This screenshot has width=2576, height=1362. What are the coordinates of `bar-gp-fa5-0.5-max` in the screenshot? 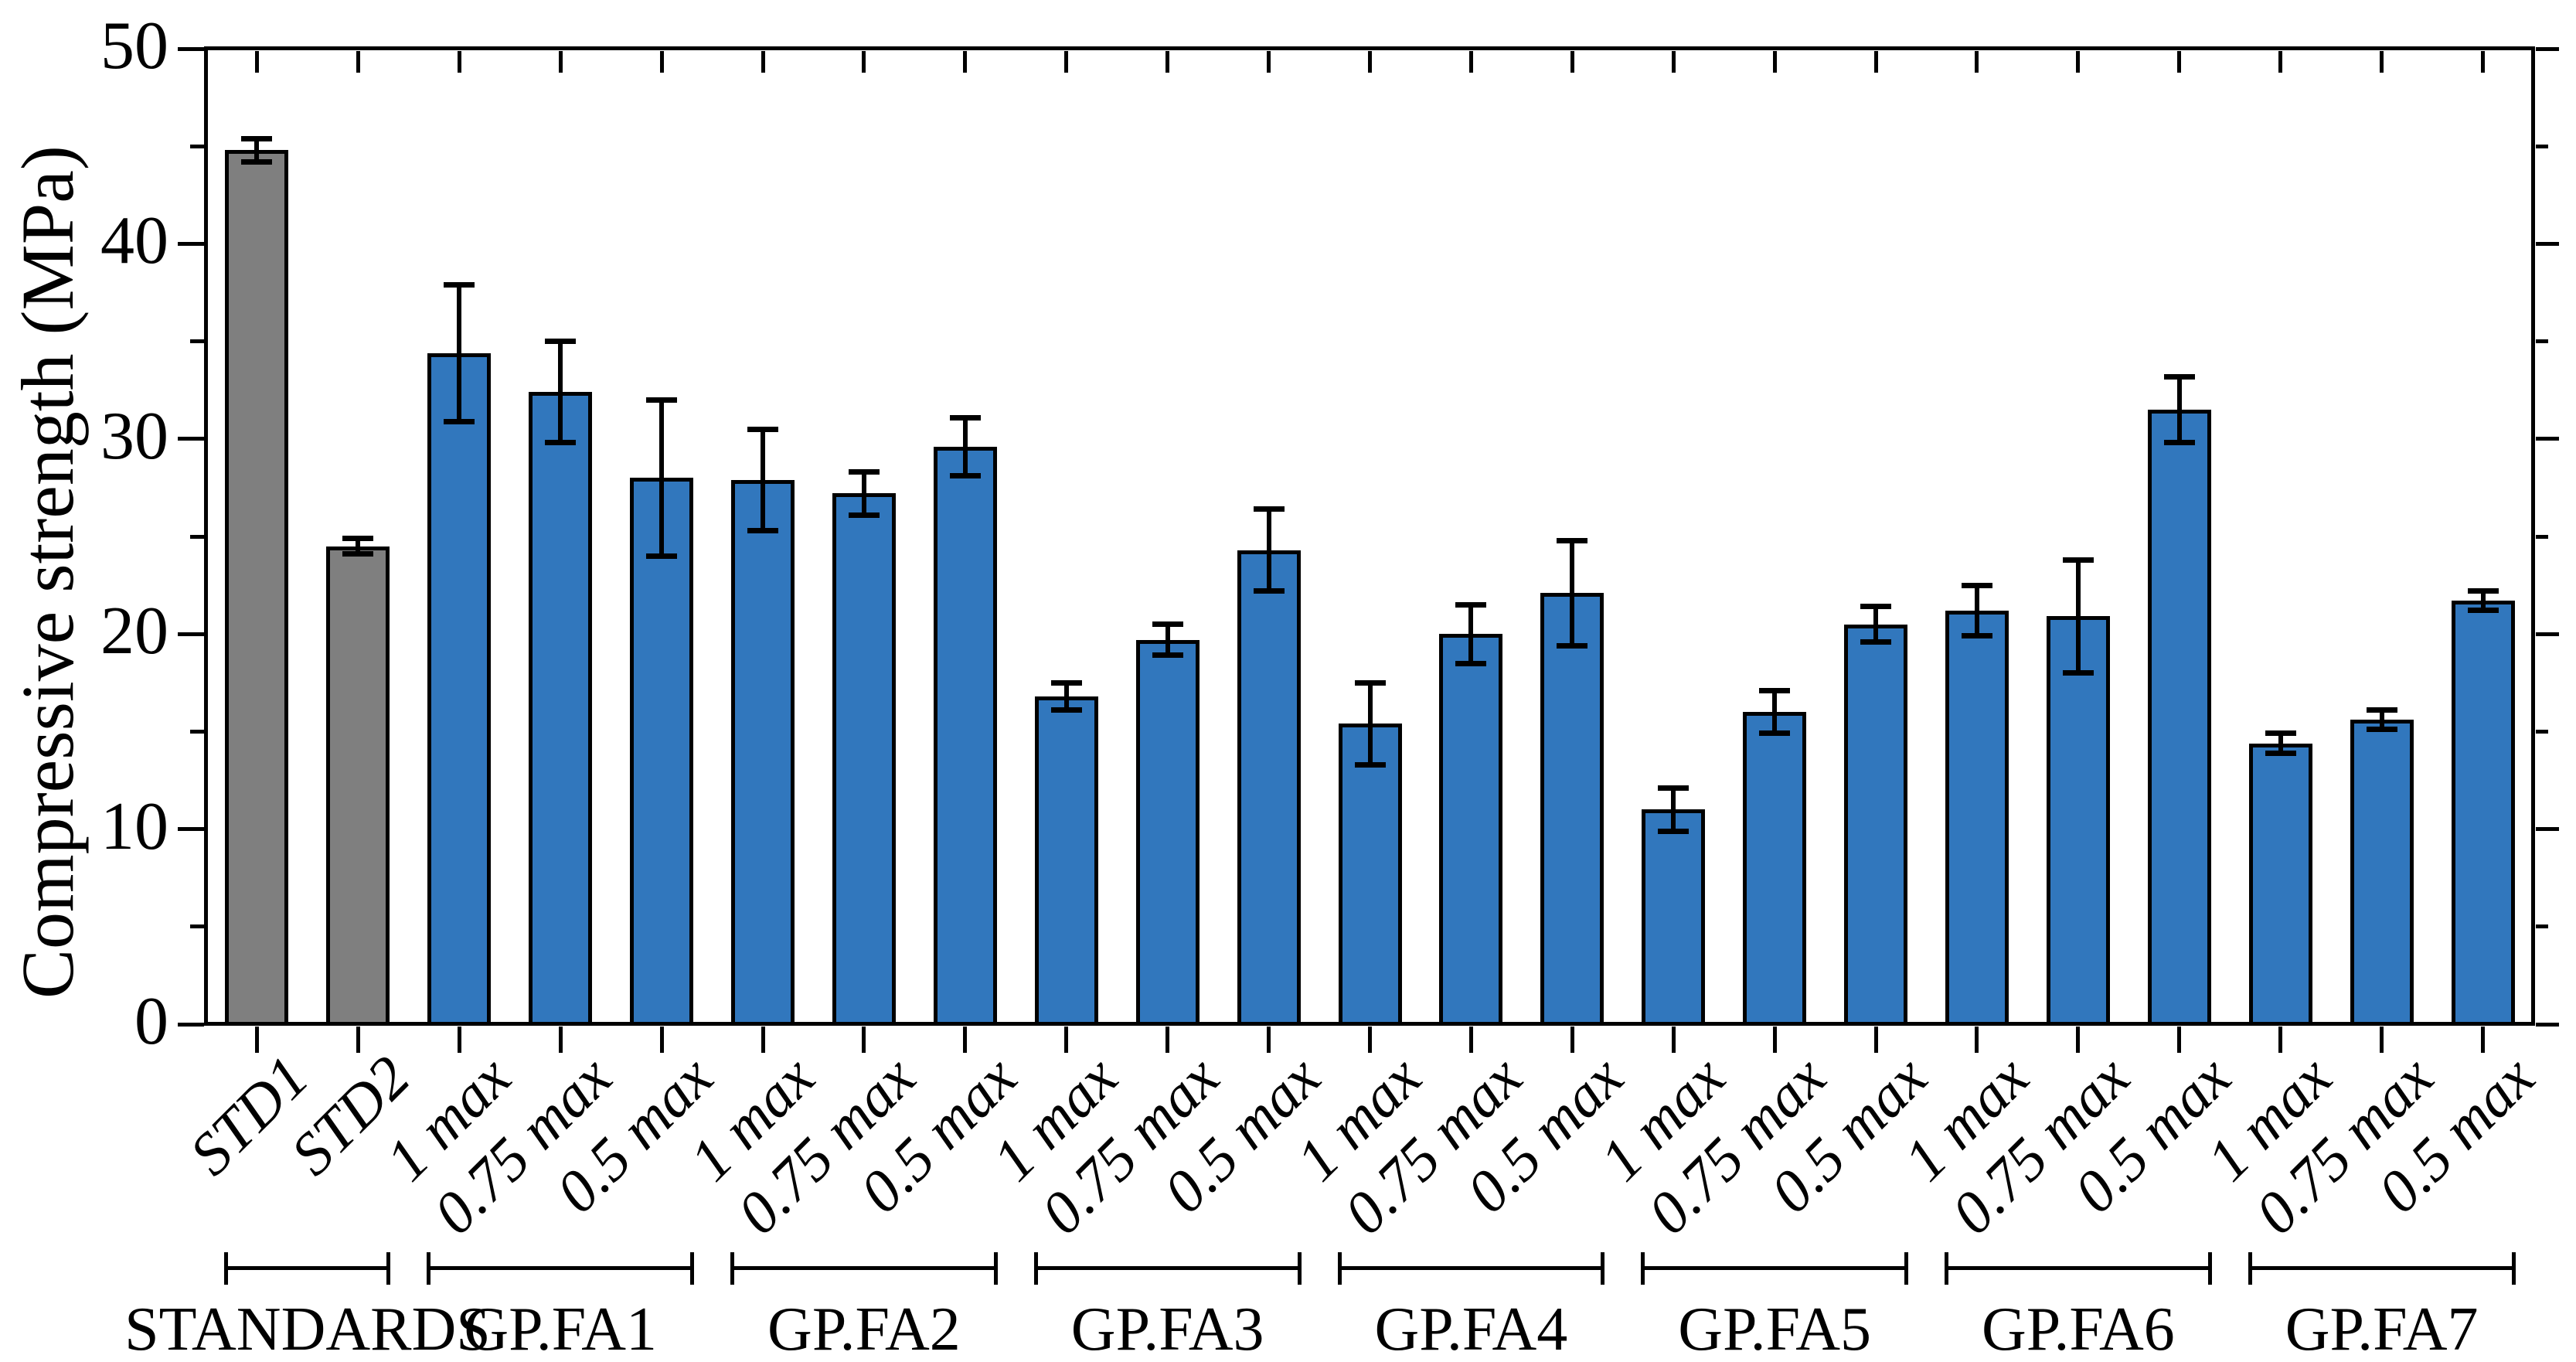 It's located at (1876, 825).